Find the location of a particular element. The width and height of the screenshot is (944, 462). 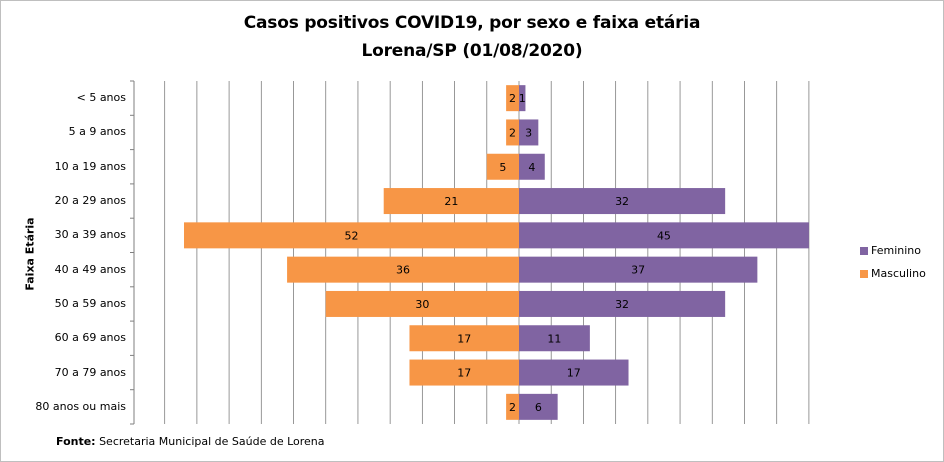

source-label: Fonte: is located at coordinates (76, 441).